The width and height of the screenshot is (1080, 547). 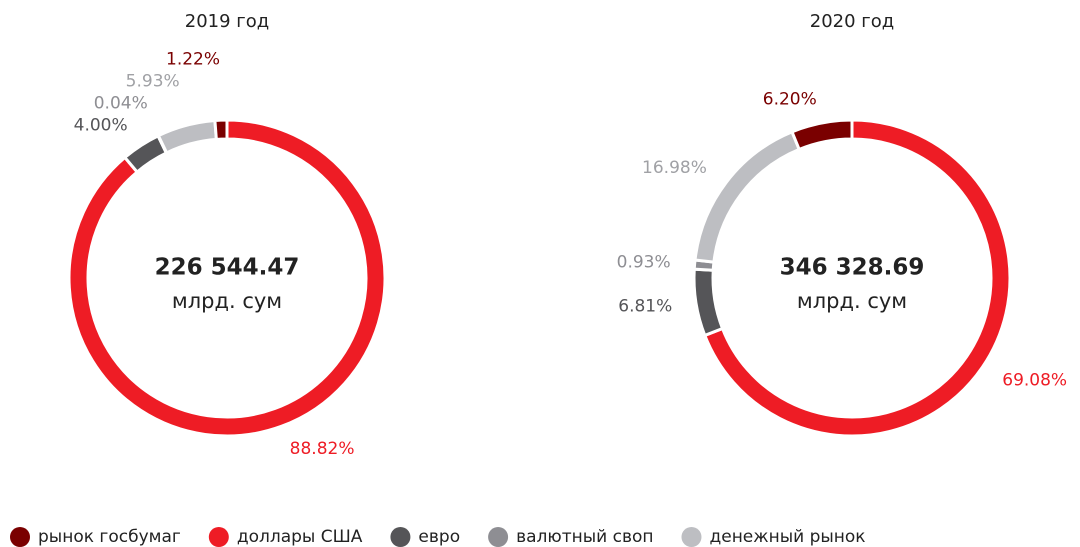 I want to click on value-label: 4.00%, so click(x=101, y=126).